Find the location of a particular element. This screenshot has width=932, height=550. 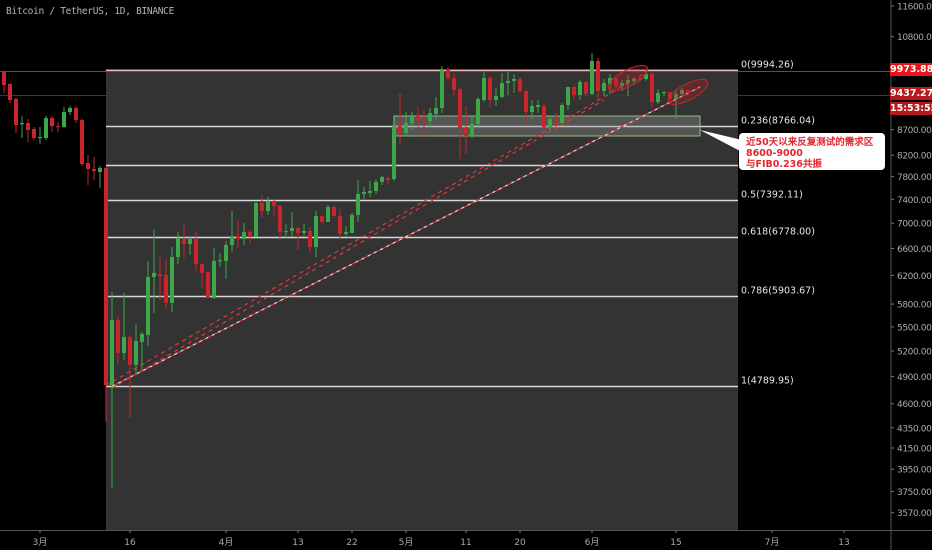

price-tick-label: 3950.00 is located at coordinates (914, 471).